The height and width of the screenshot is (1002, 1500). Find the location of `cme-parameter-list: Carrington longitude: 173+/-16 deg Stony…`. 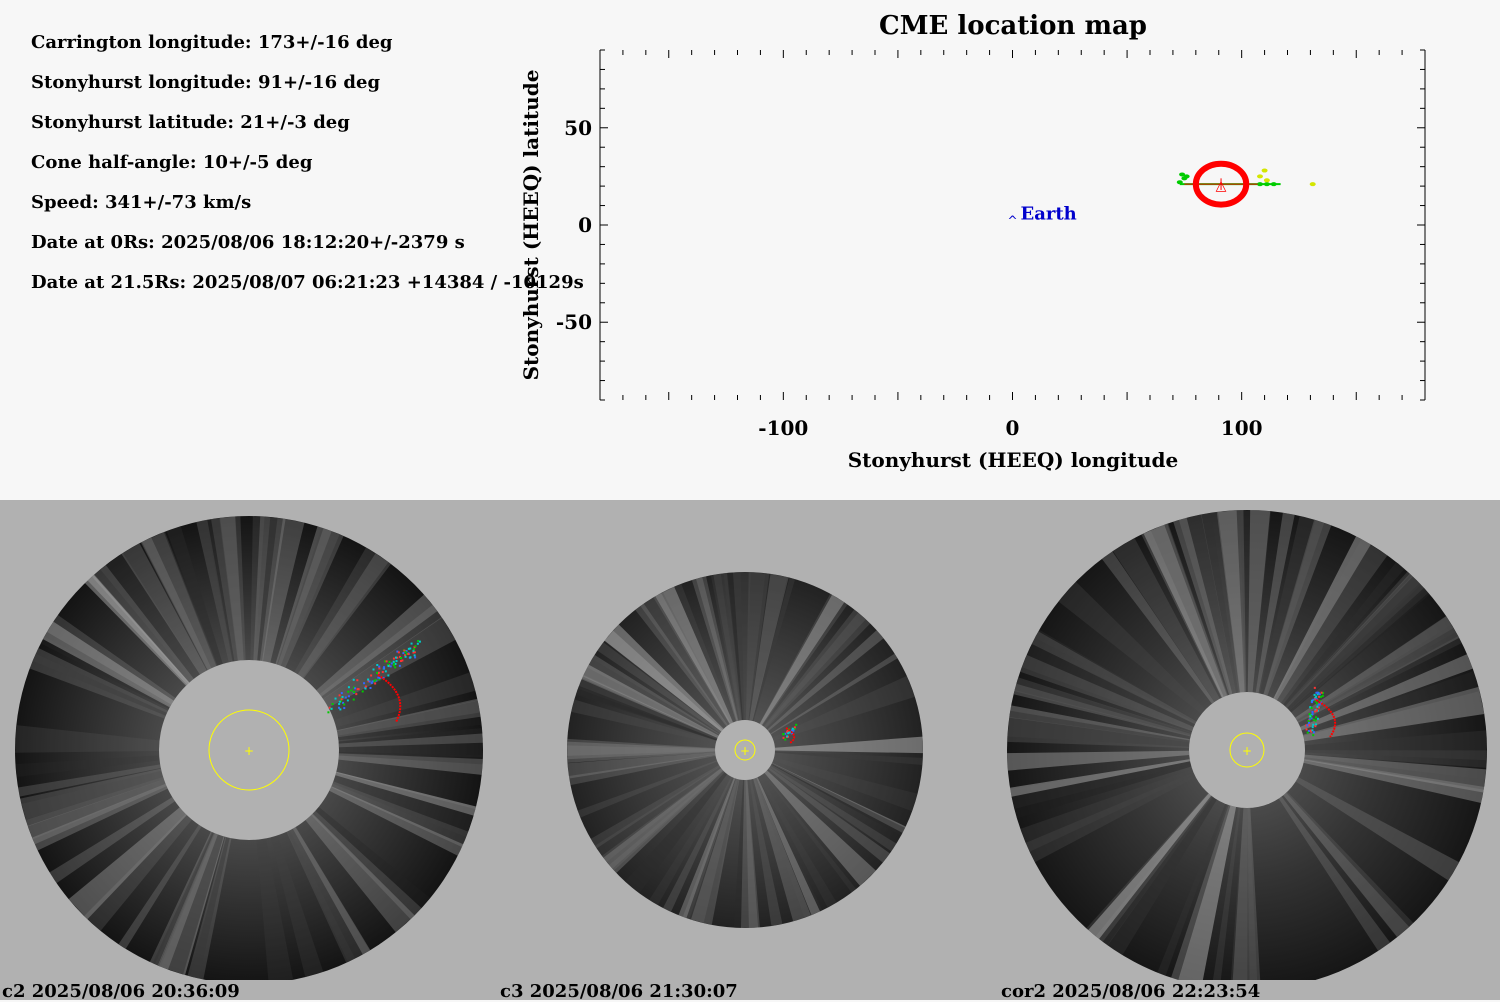

cme-parameter-list: Carrington longitude: 173+/-16 deg Stony… is located at coordinates (307, 168).